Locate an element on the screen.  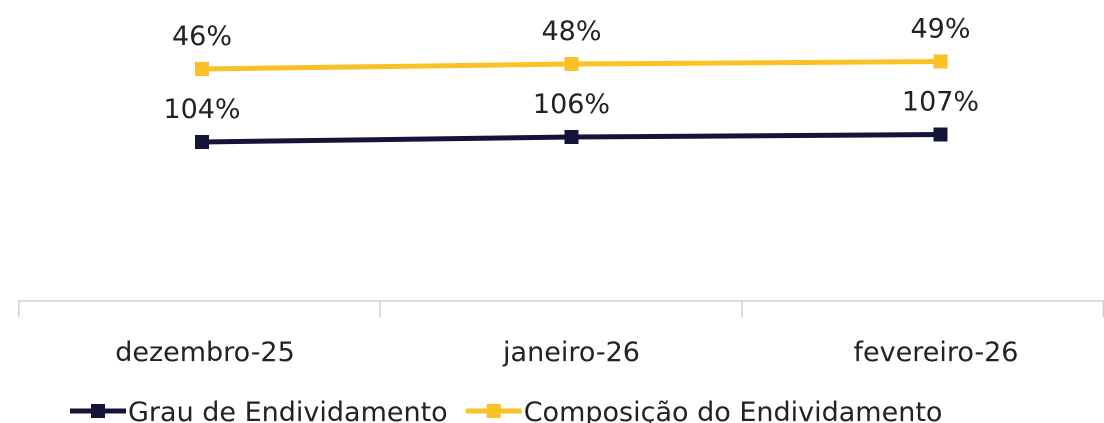
x-tick-labels: dezembro-25 janeiro-26 fevereiro-26 is located at coordinates (566, 352).